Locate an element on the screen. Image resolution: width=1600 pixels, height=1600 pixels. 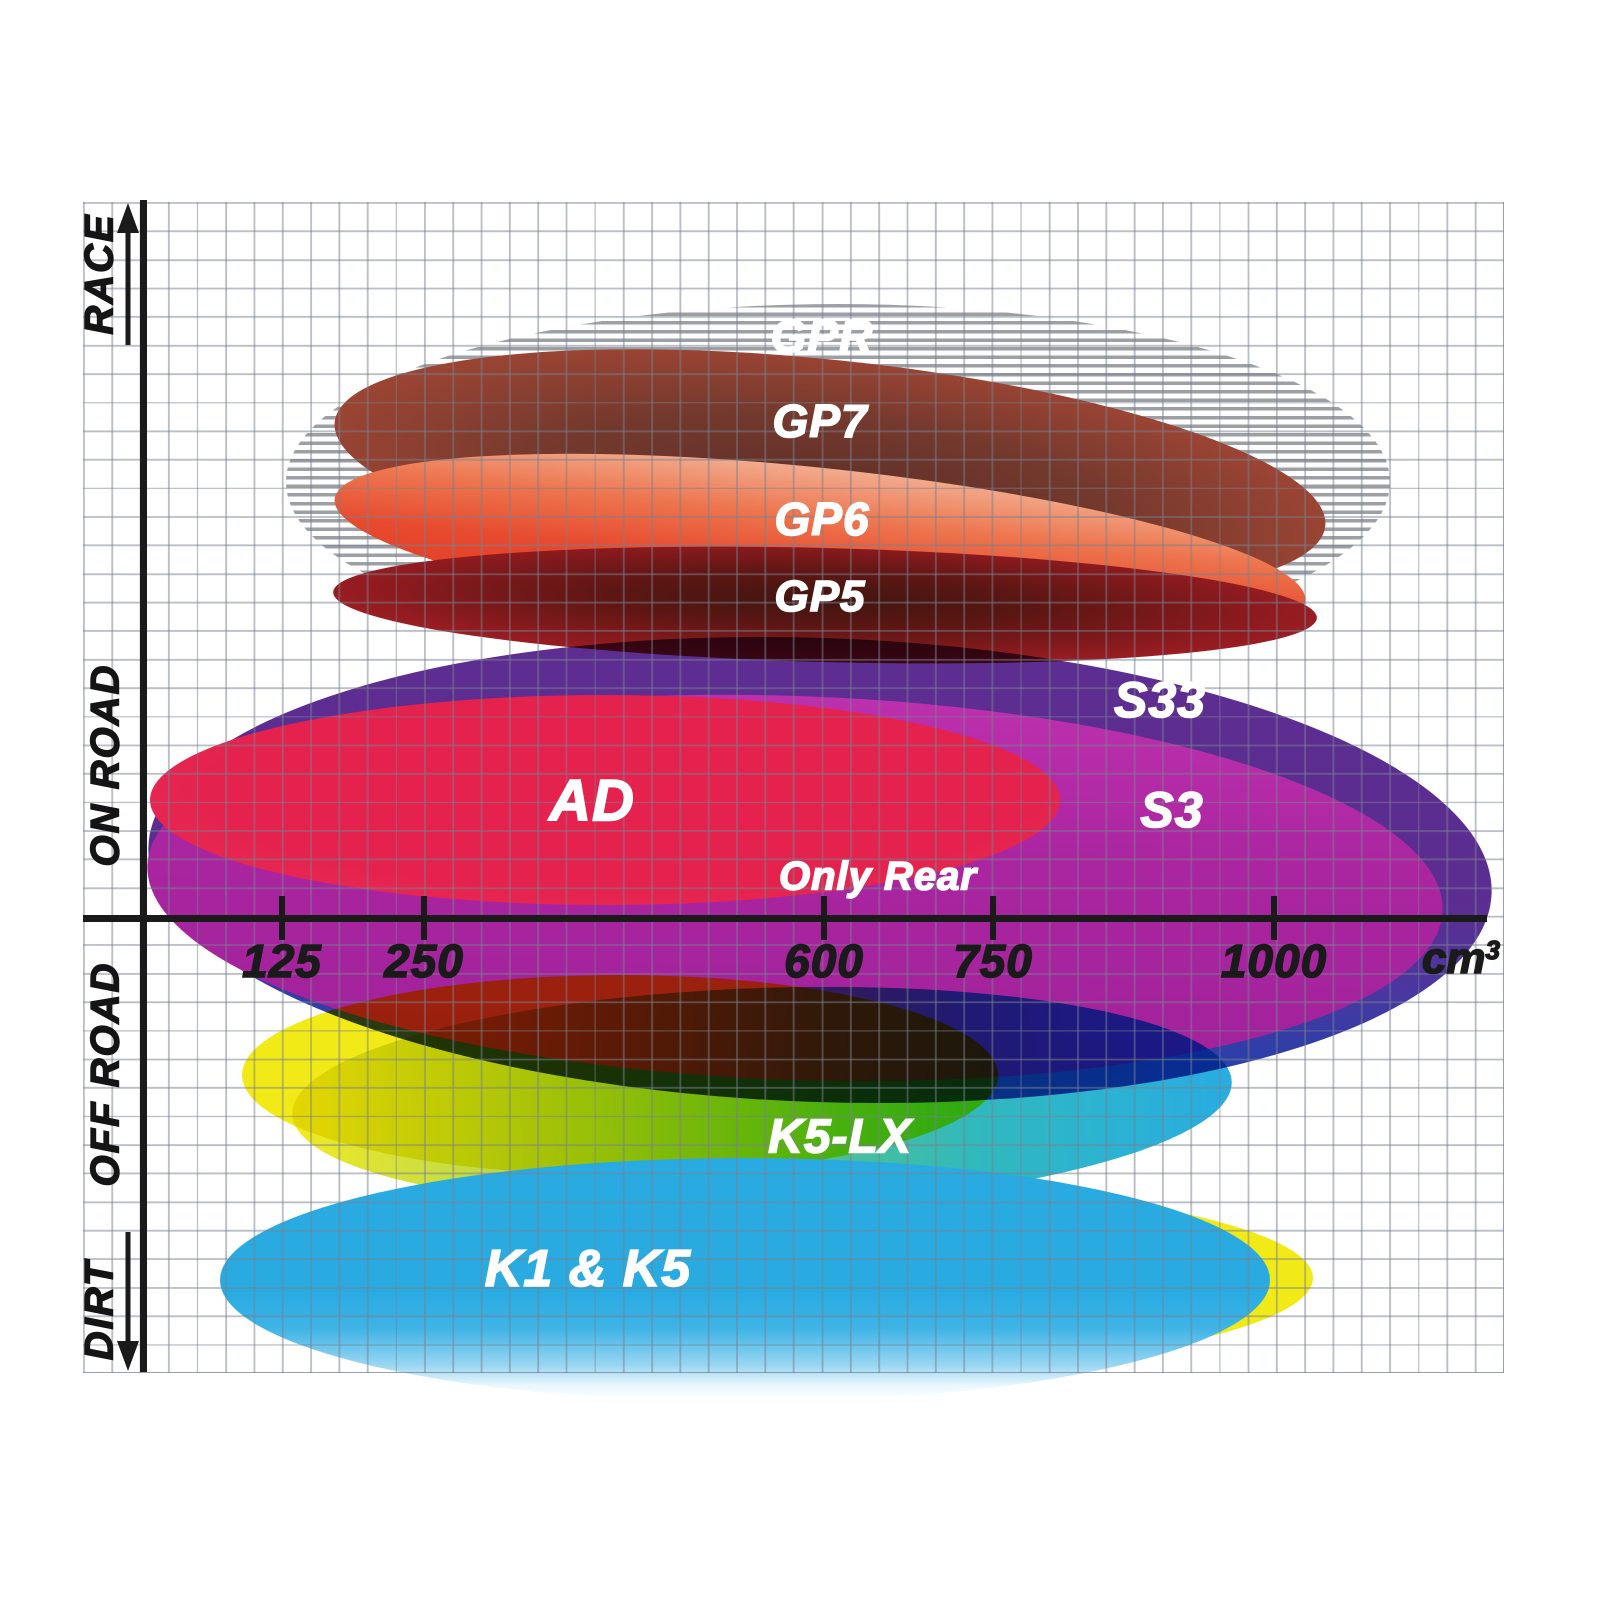
k1k5-label: K1 & K5 is located at coordinates (588, 1269).